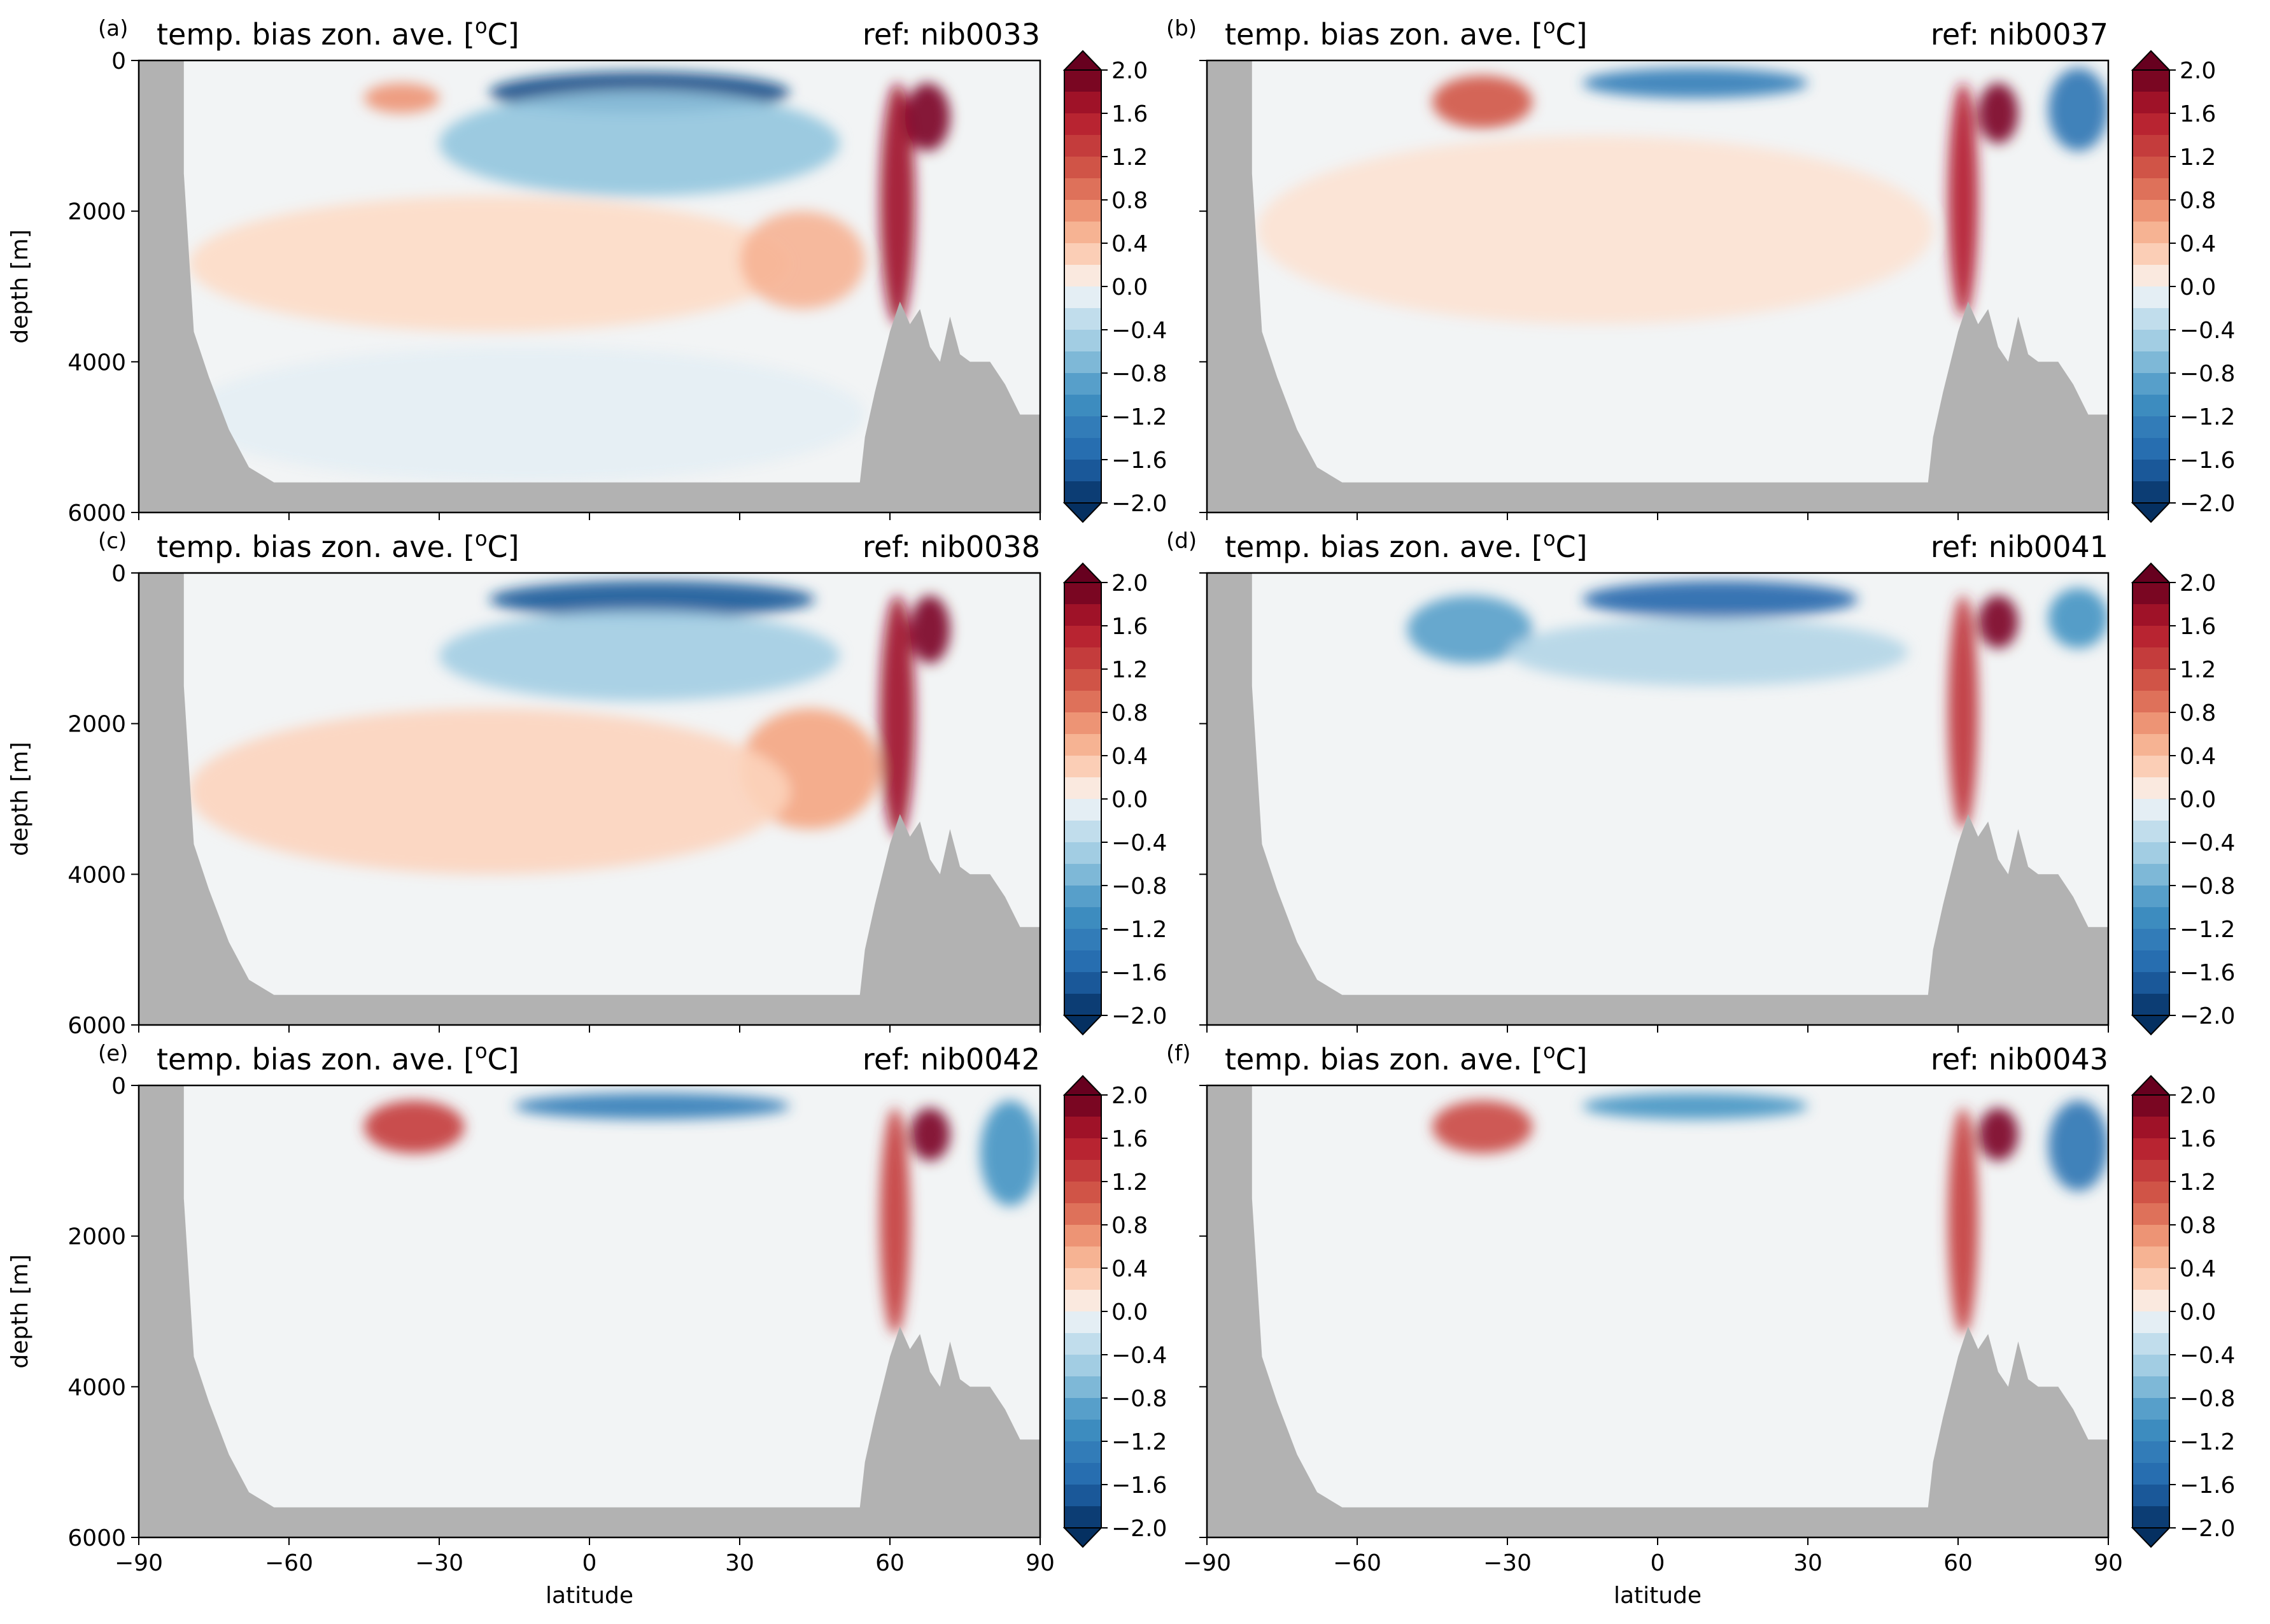 The width and height of the screenshot is (2270, 1624). I want to click on y-axis-label: depth [m], so click(20, 799).